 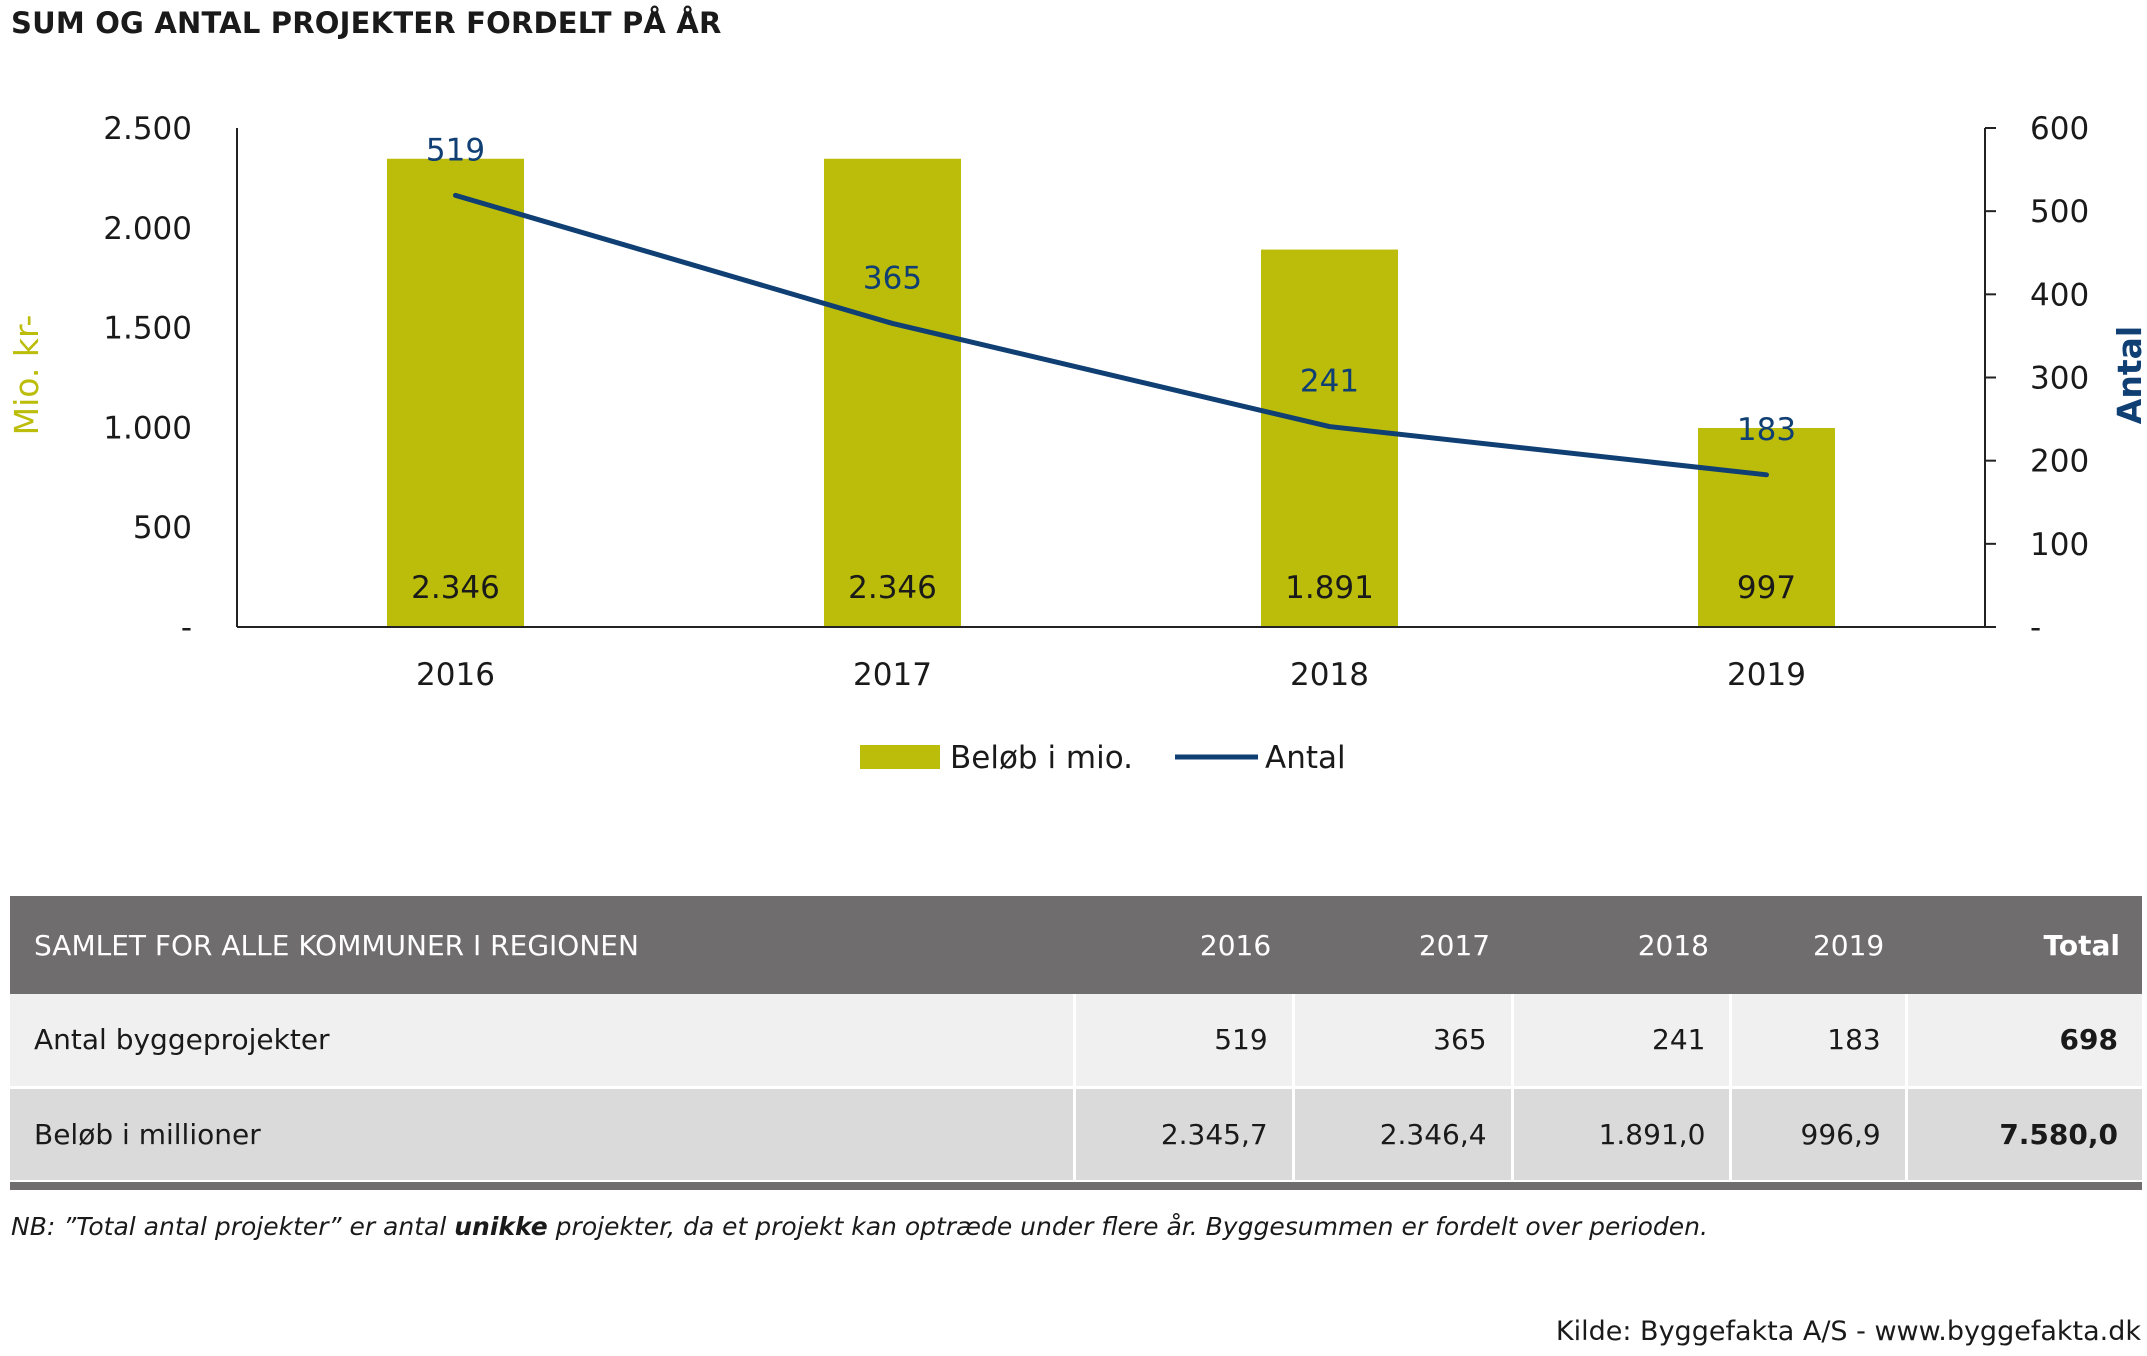 I want to click on line-data-label: 183, so click(x=1766, y=430).